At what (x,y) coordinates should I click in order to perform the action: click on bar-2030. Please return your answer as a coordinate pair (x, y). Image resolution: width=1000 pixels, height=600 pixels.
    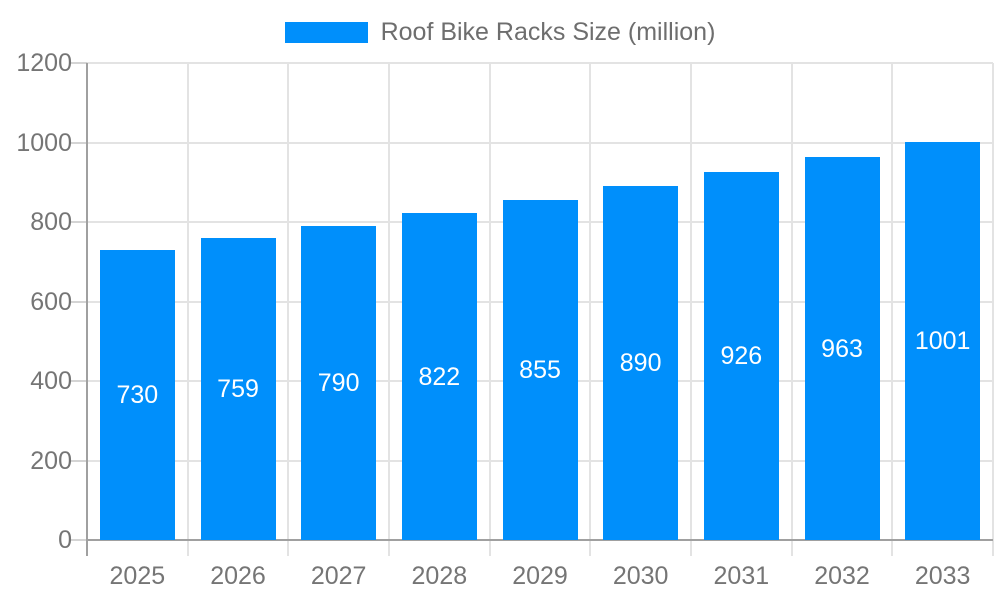
    Looking at the image, I should click on (641, 363).